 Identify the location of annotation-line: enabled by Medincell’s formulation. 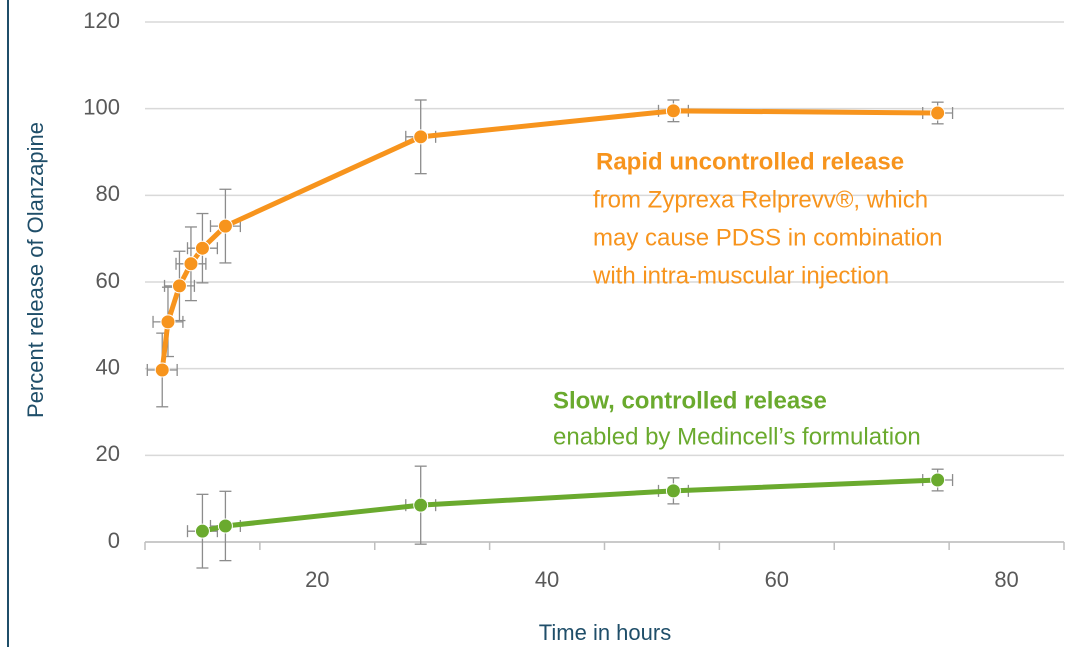
(737, 436).